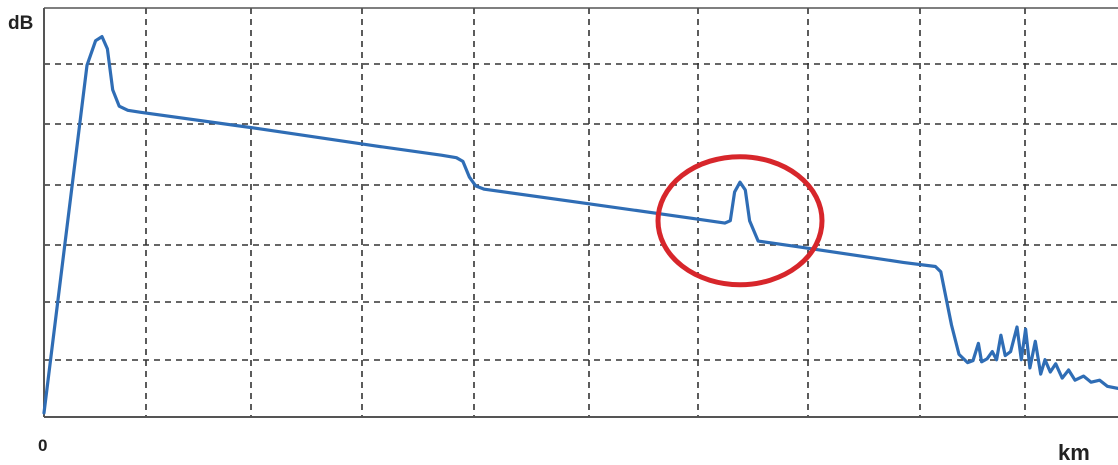 The image size is (1118, 465). Describe the element at coordinates (740, 221) in the screenshot. I see `event-highlight-circle` at that location.